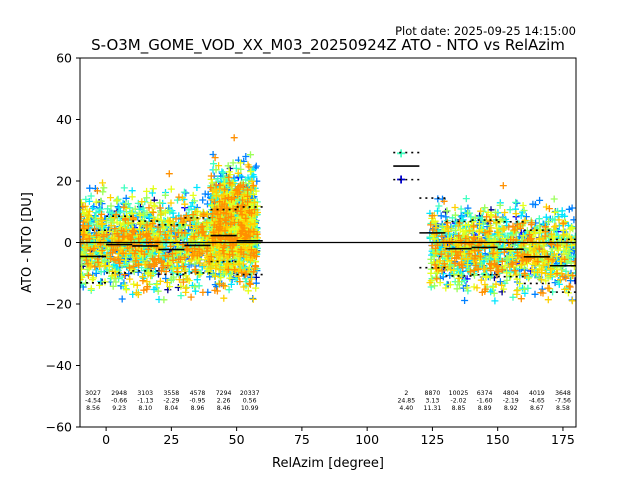 Image resolution: width=640 pixels, height=480 pixels. I want to click on bin-count: 4804, so click(511, 393).